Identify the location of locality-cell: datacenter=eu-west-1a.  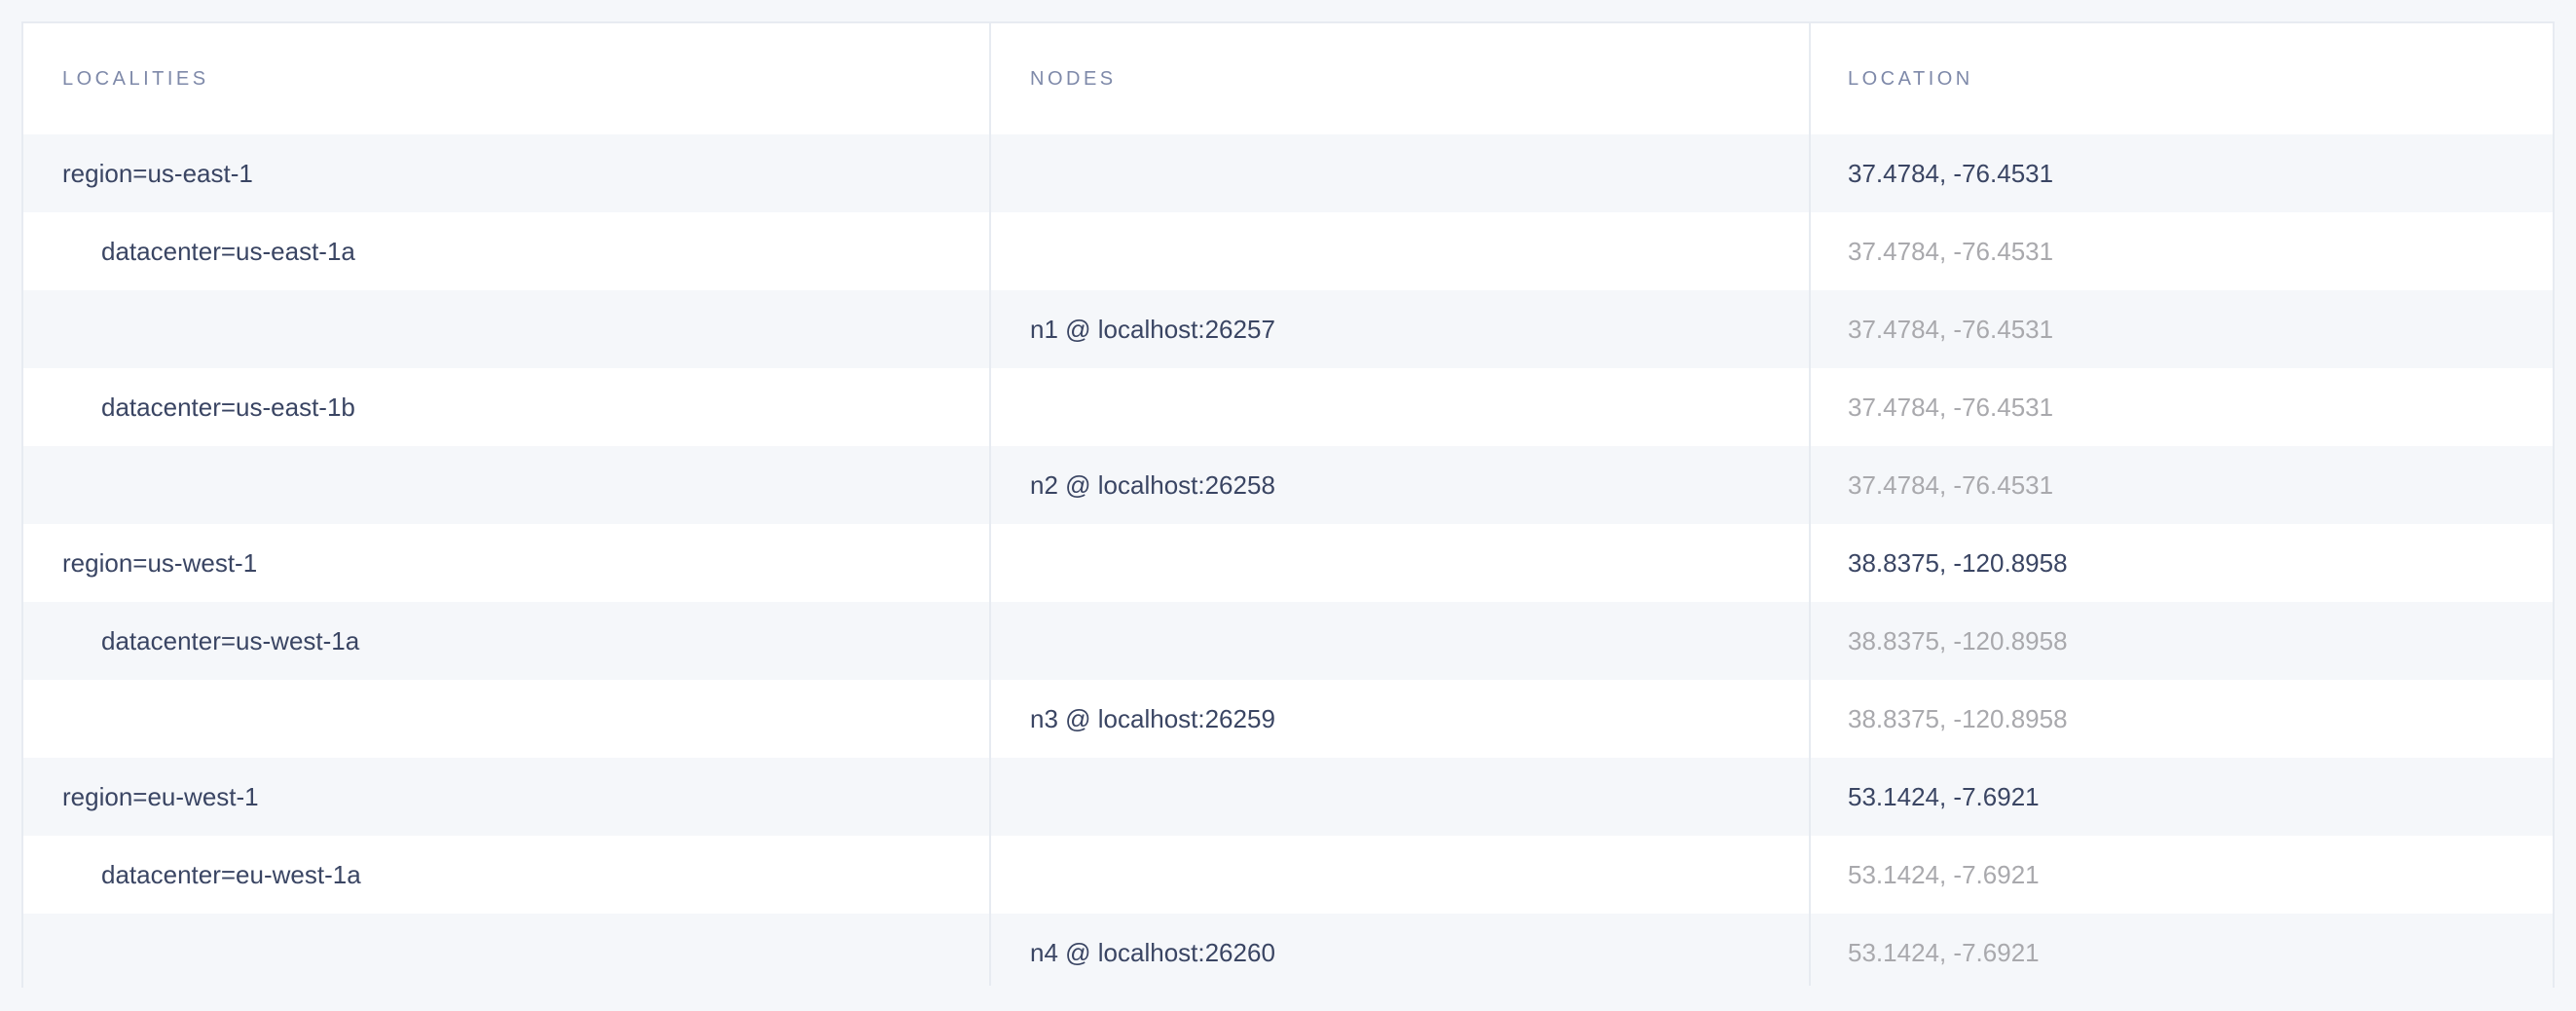
(231, 874).